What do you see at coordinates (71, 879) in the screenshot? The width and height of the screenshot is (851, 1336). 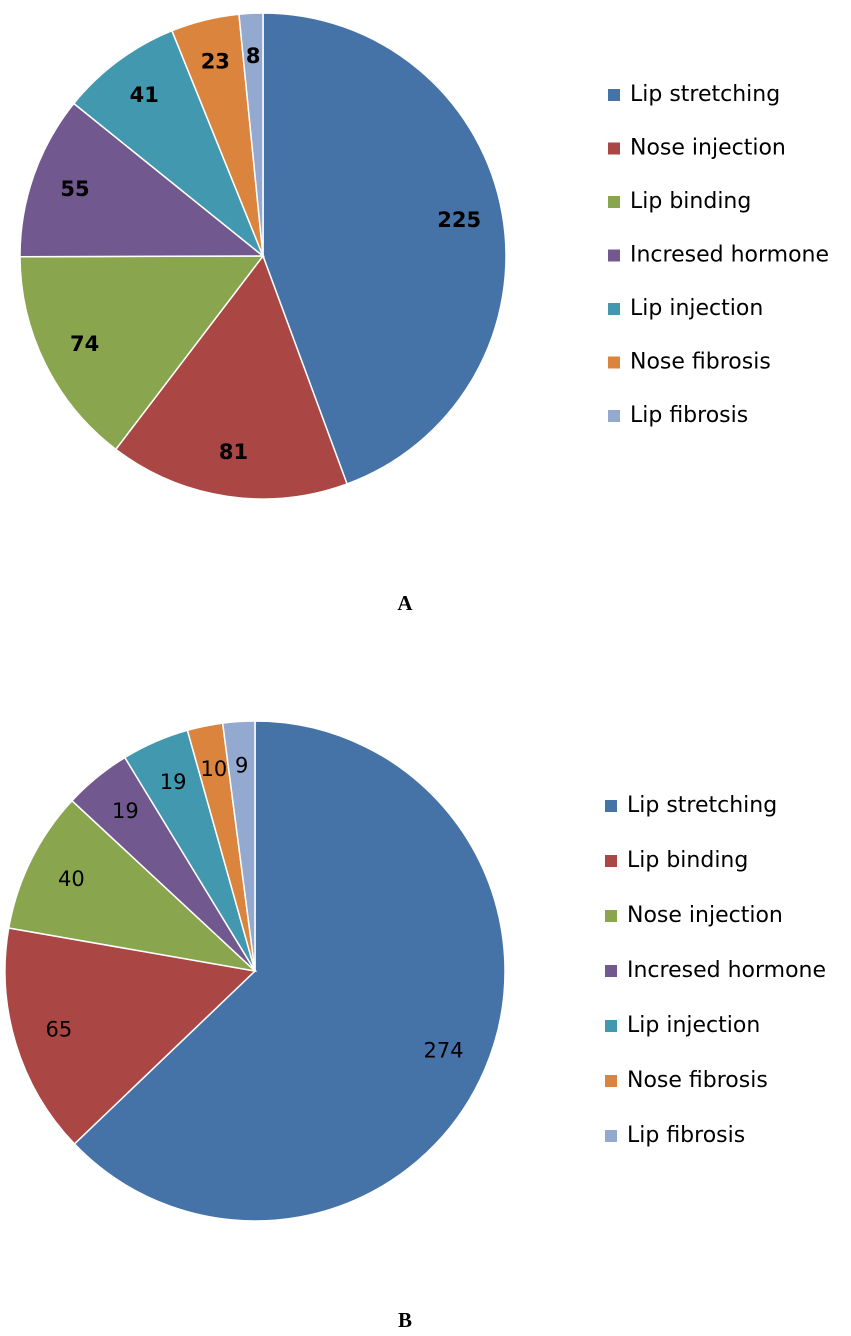 I see `data-label: 40` at bounding box center [71, 879].